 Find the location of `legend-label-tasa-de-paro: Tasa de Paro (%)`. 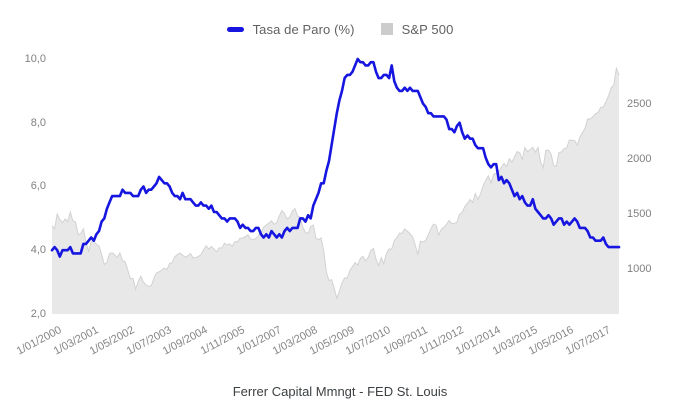

legend-label-tasa-de-paro: Tasa de Paro (%) is located at coordinates (303, 29).